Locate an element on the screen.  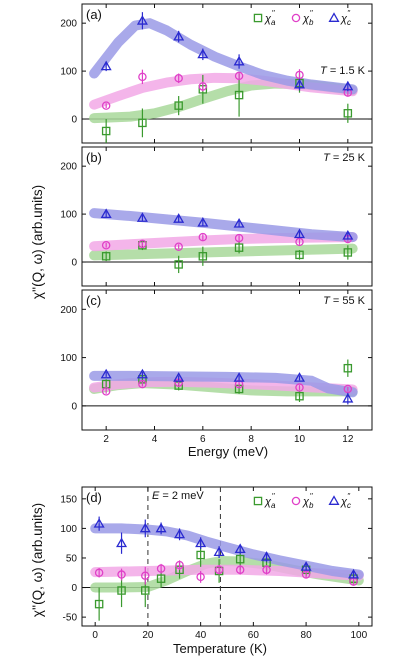
panel-label: (d) is located at coordinates (94, 497).